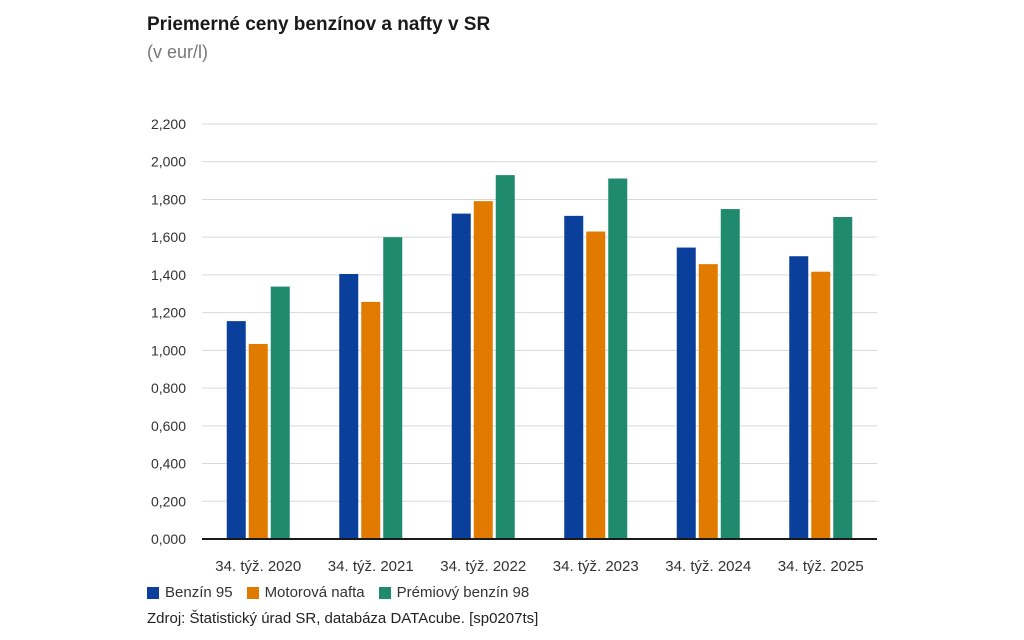 This screenshot has width=1024, height=640. I want to click on y-tick-label: 2,200, so click(168, 124).